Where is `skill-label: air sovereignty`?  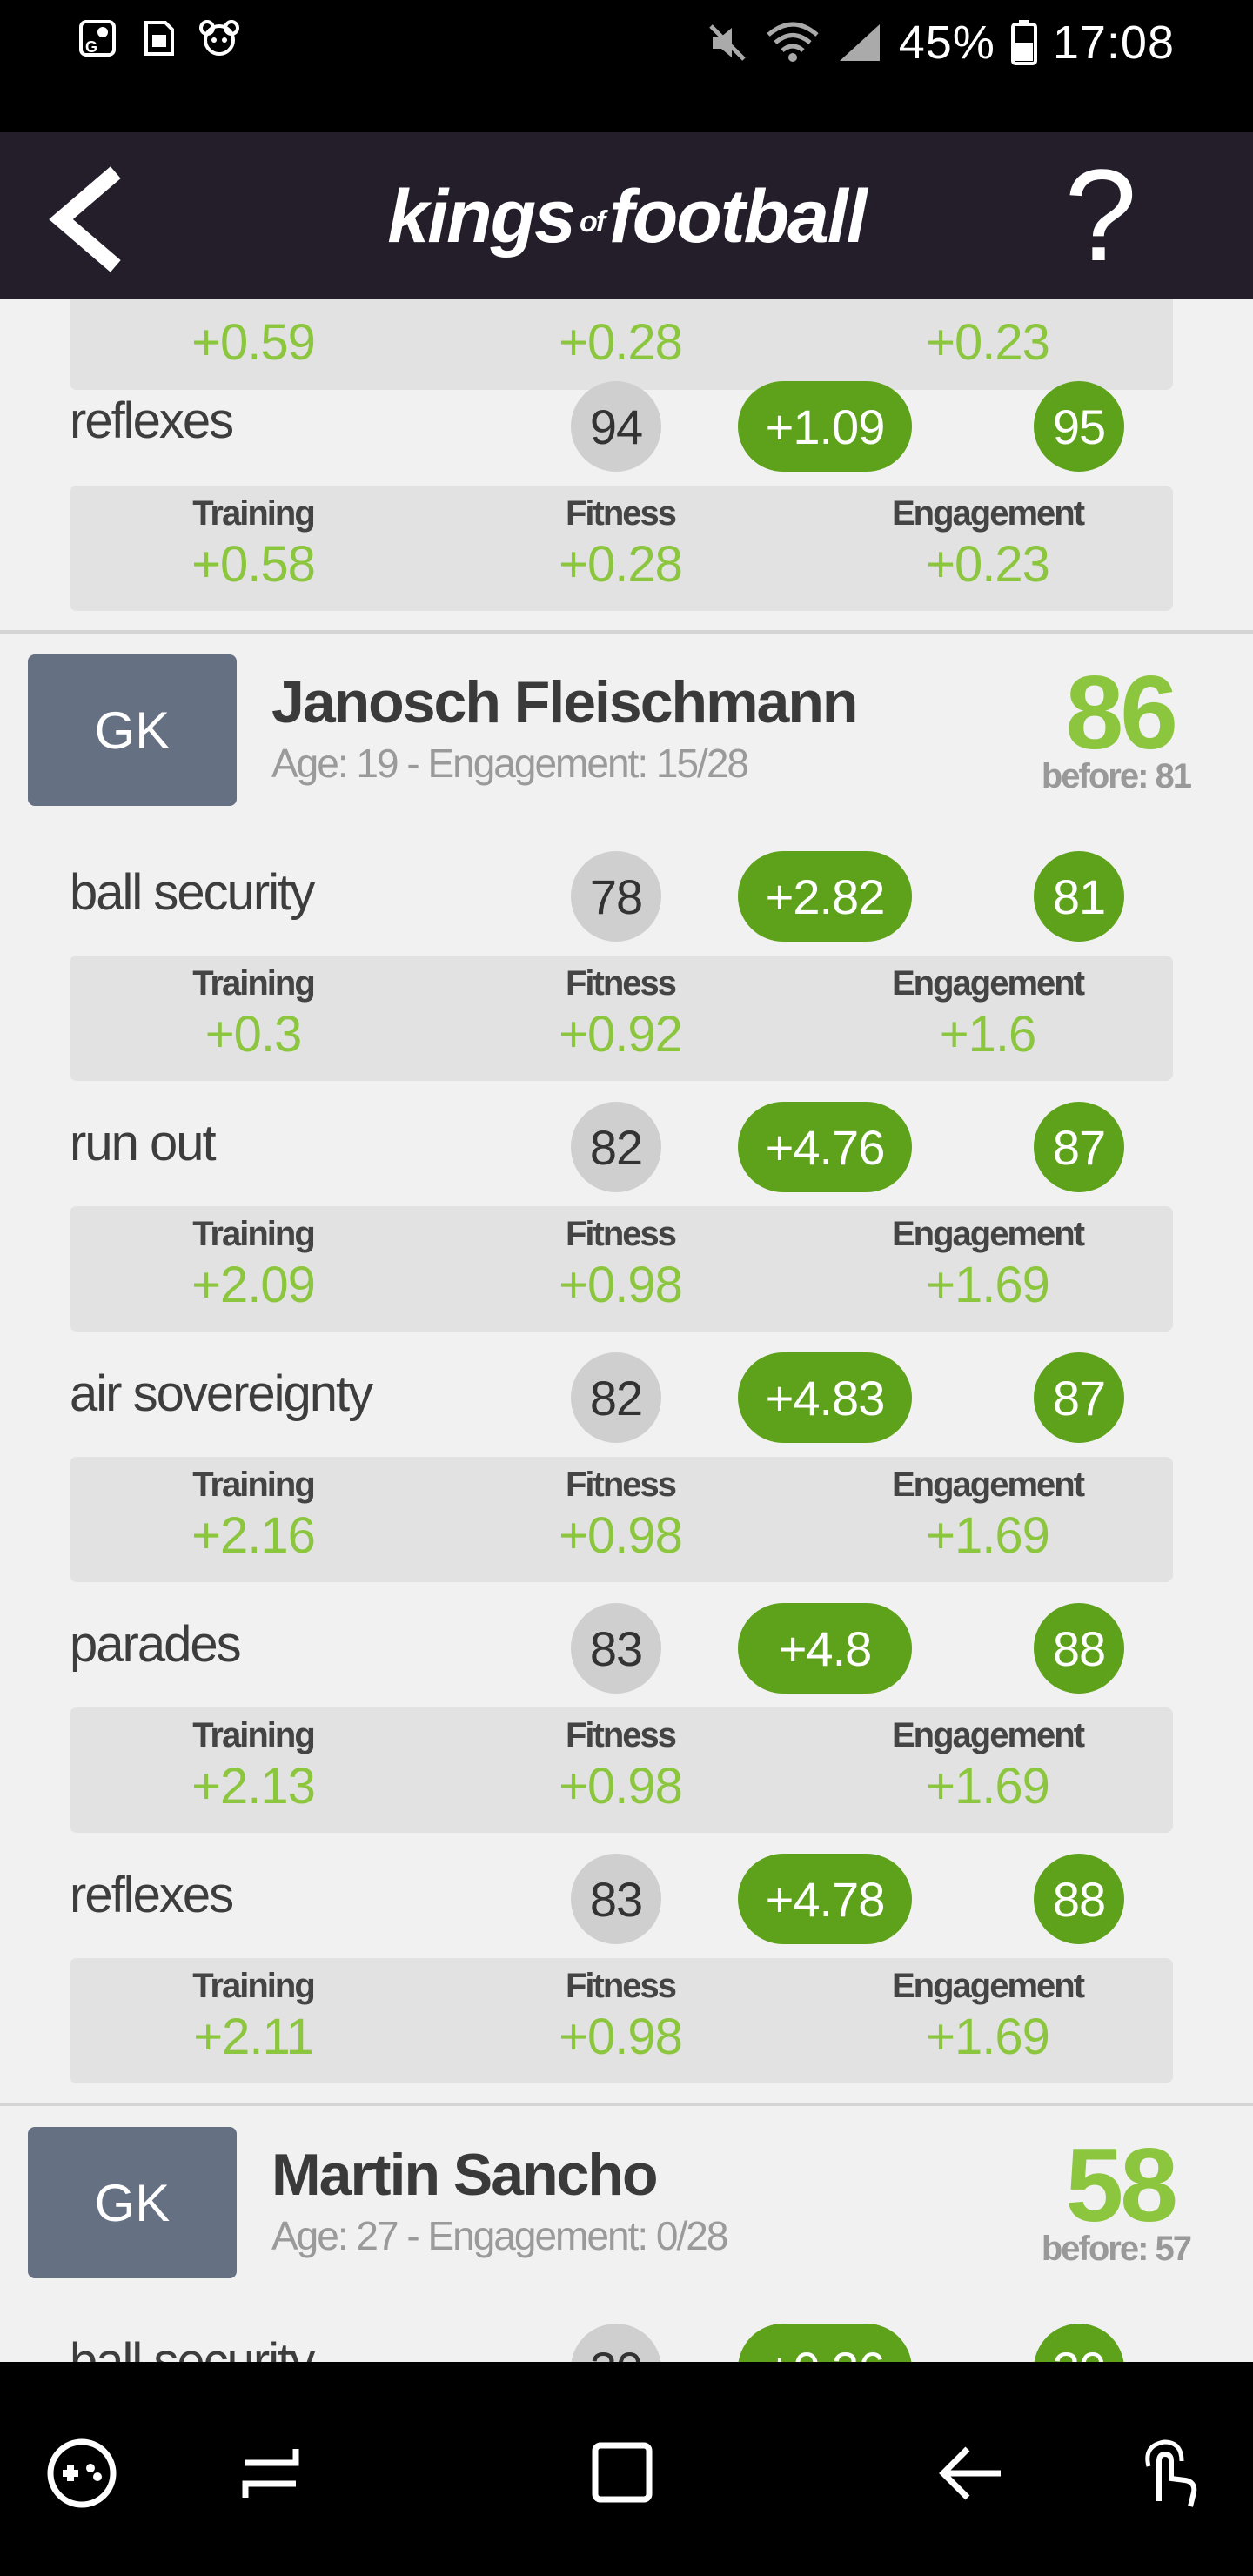 skill-label: air sovereignty is located at coordinates (221, 1393).